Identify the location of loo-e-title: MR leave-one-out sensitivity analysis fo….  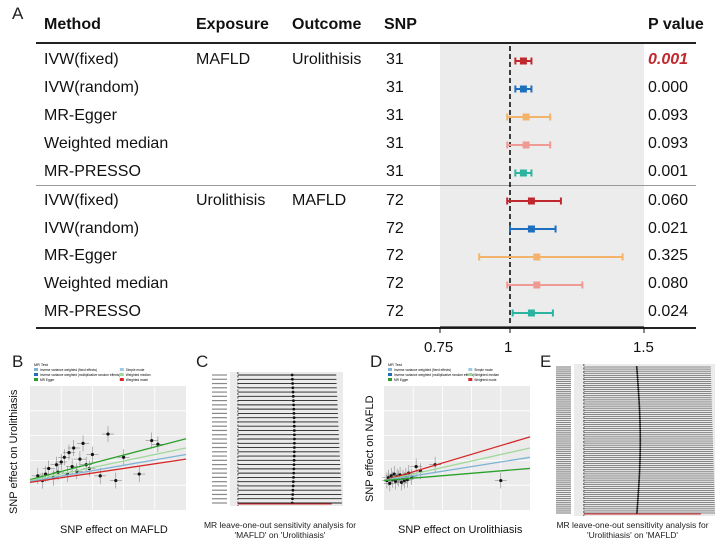
(632, 530).